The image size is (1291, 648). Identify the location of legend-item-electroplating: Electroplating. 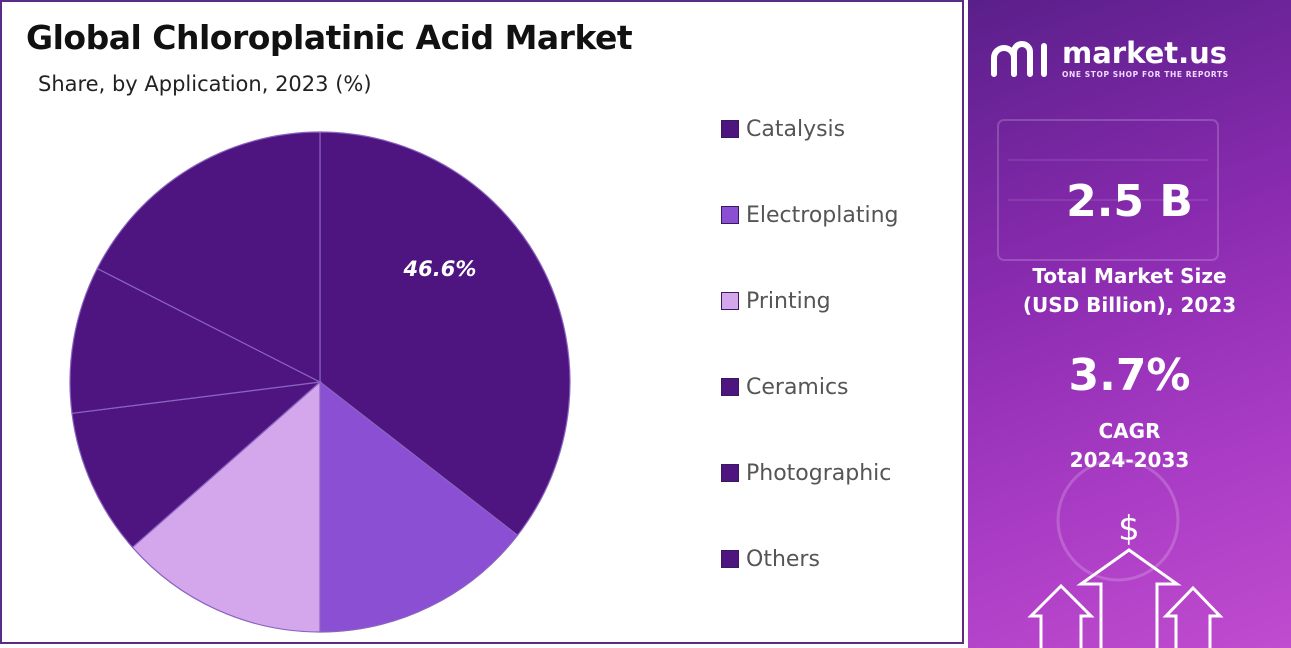
(810, 215).